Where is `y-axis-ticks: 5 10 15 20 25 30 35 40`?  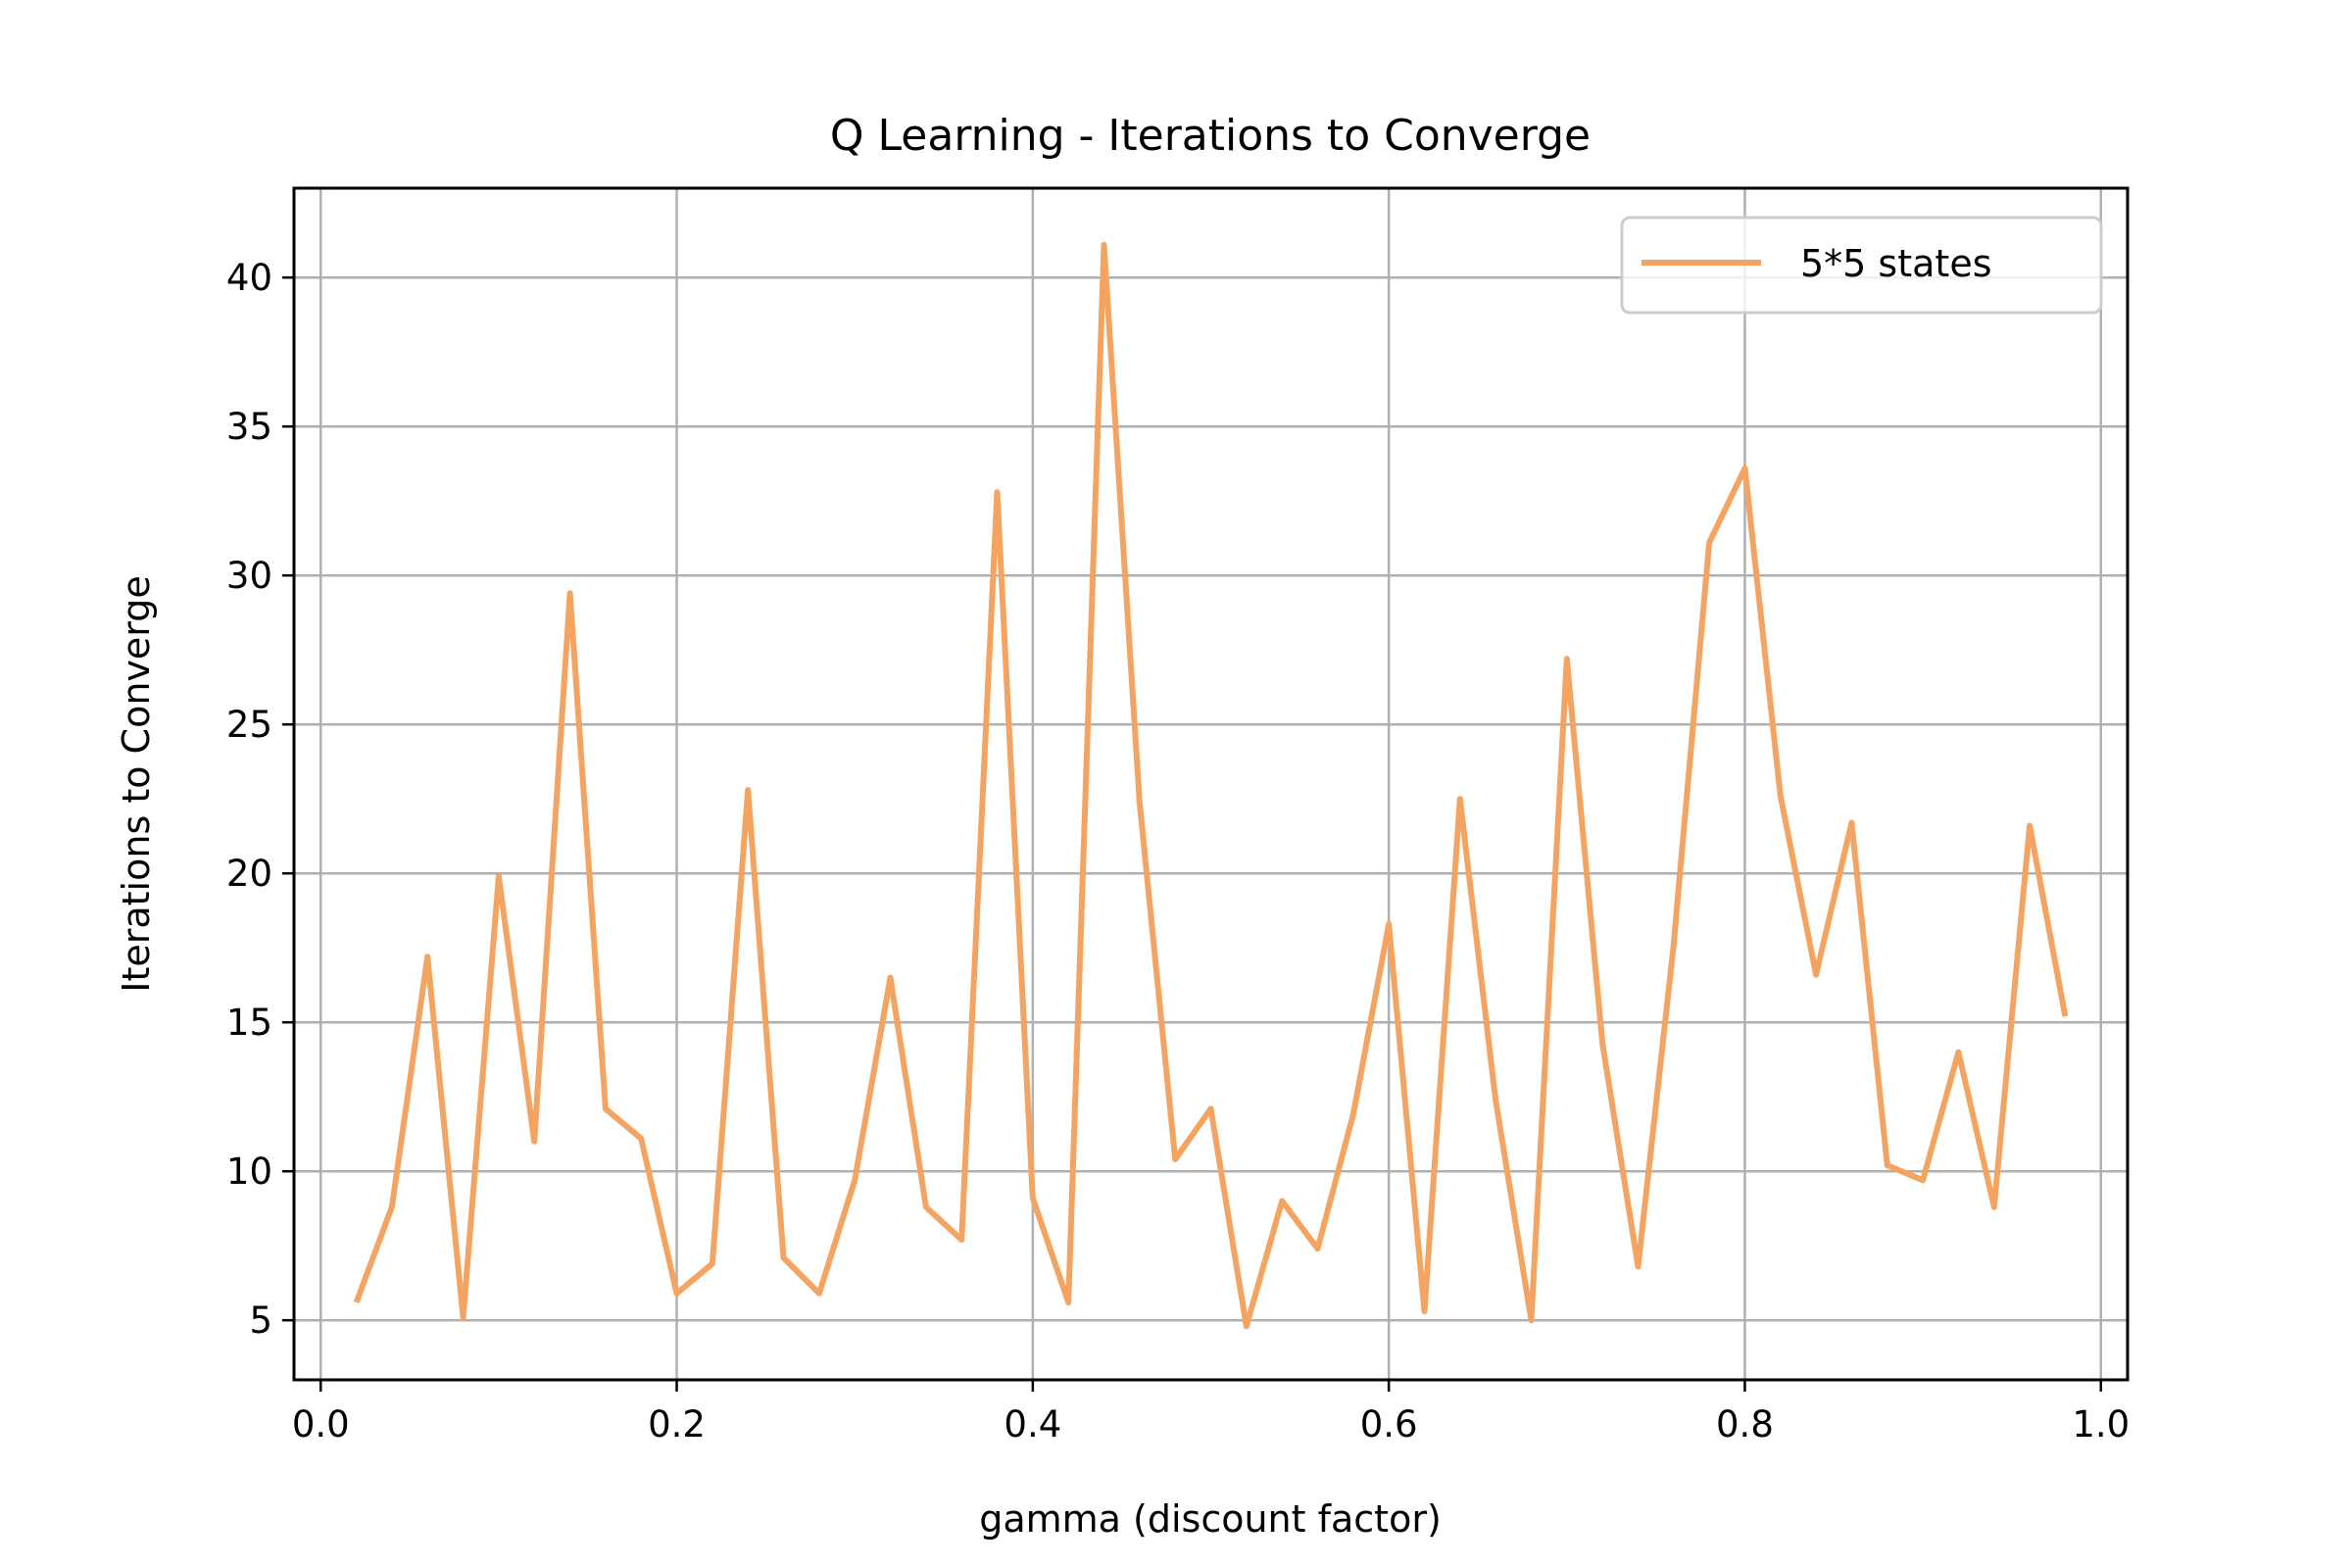 y-axis-ticks: 5 10 15 20 25 30 35 40 is located at coordinates (260, 799).